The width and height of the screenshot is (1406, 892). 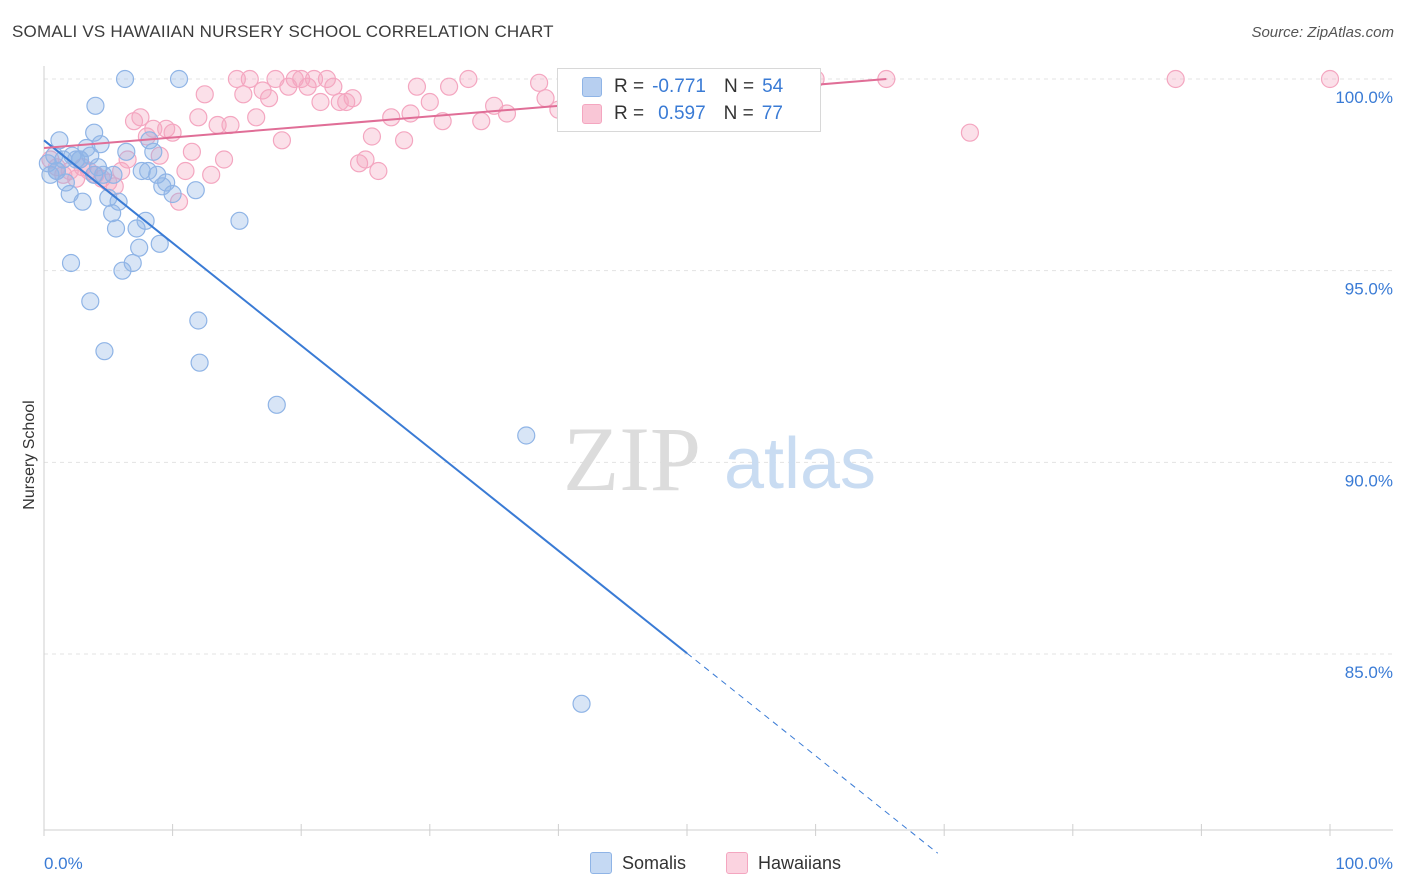 What do you see at coordinates (1322, 32) in the screenshot?
I see `source-label: Source: ZipAtlas.com` at bounding box center [1322, 32].